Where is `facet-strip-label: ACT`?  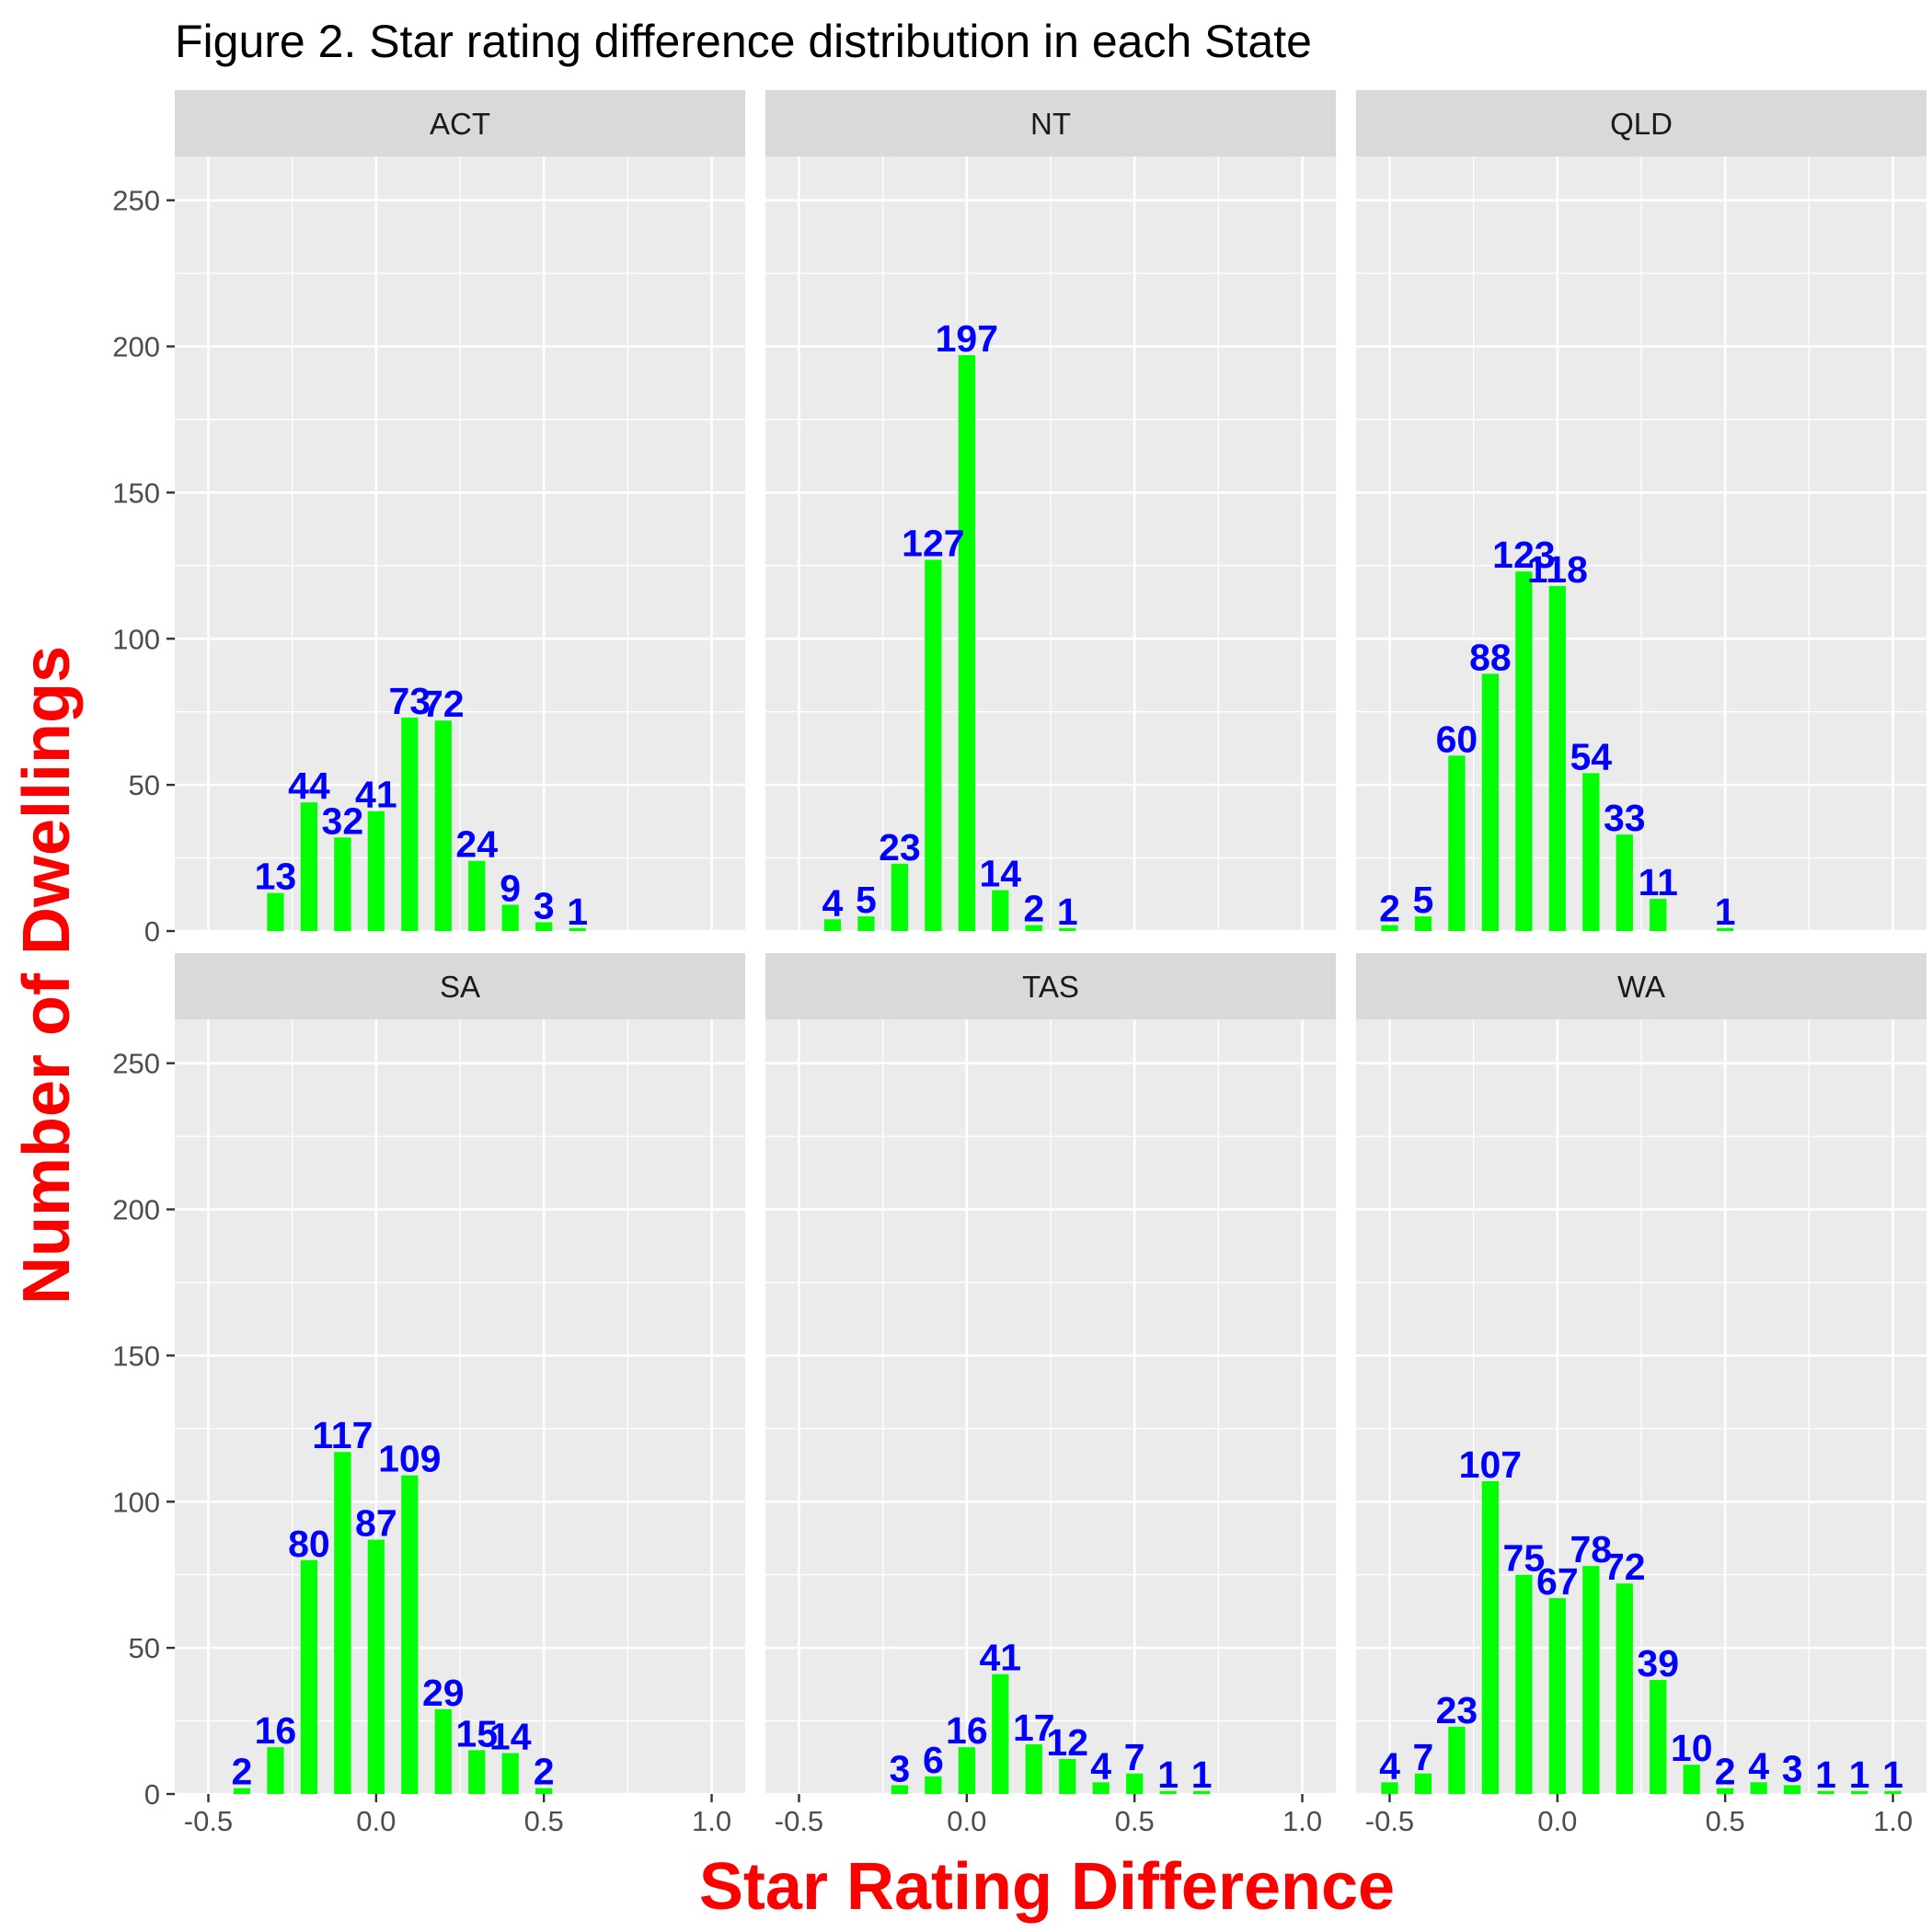
facet-strip-label: ACT is located at coordinates (460, 124).